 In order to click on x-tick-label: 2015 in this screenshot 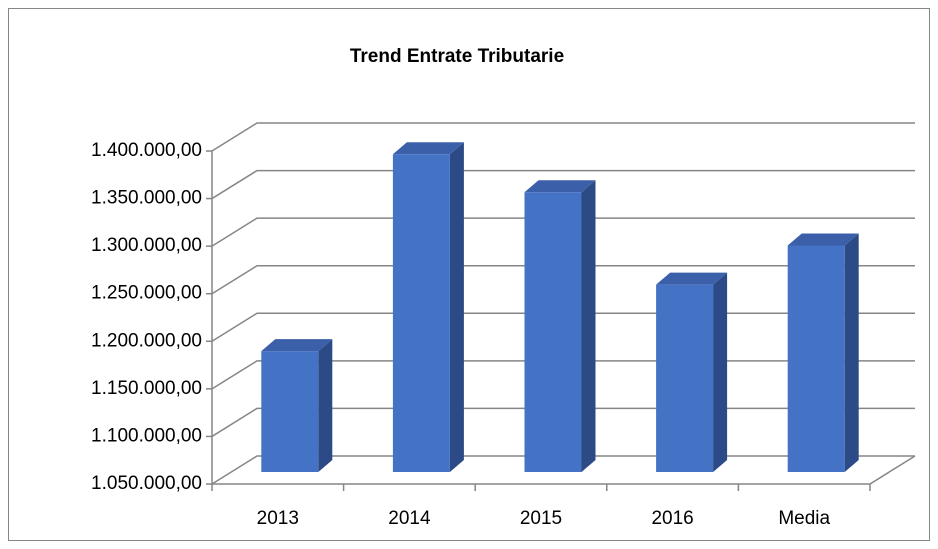, I will do `click(541, 518)`.